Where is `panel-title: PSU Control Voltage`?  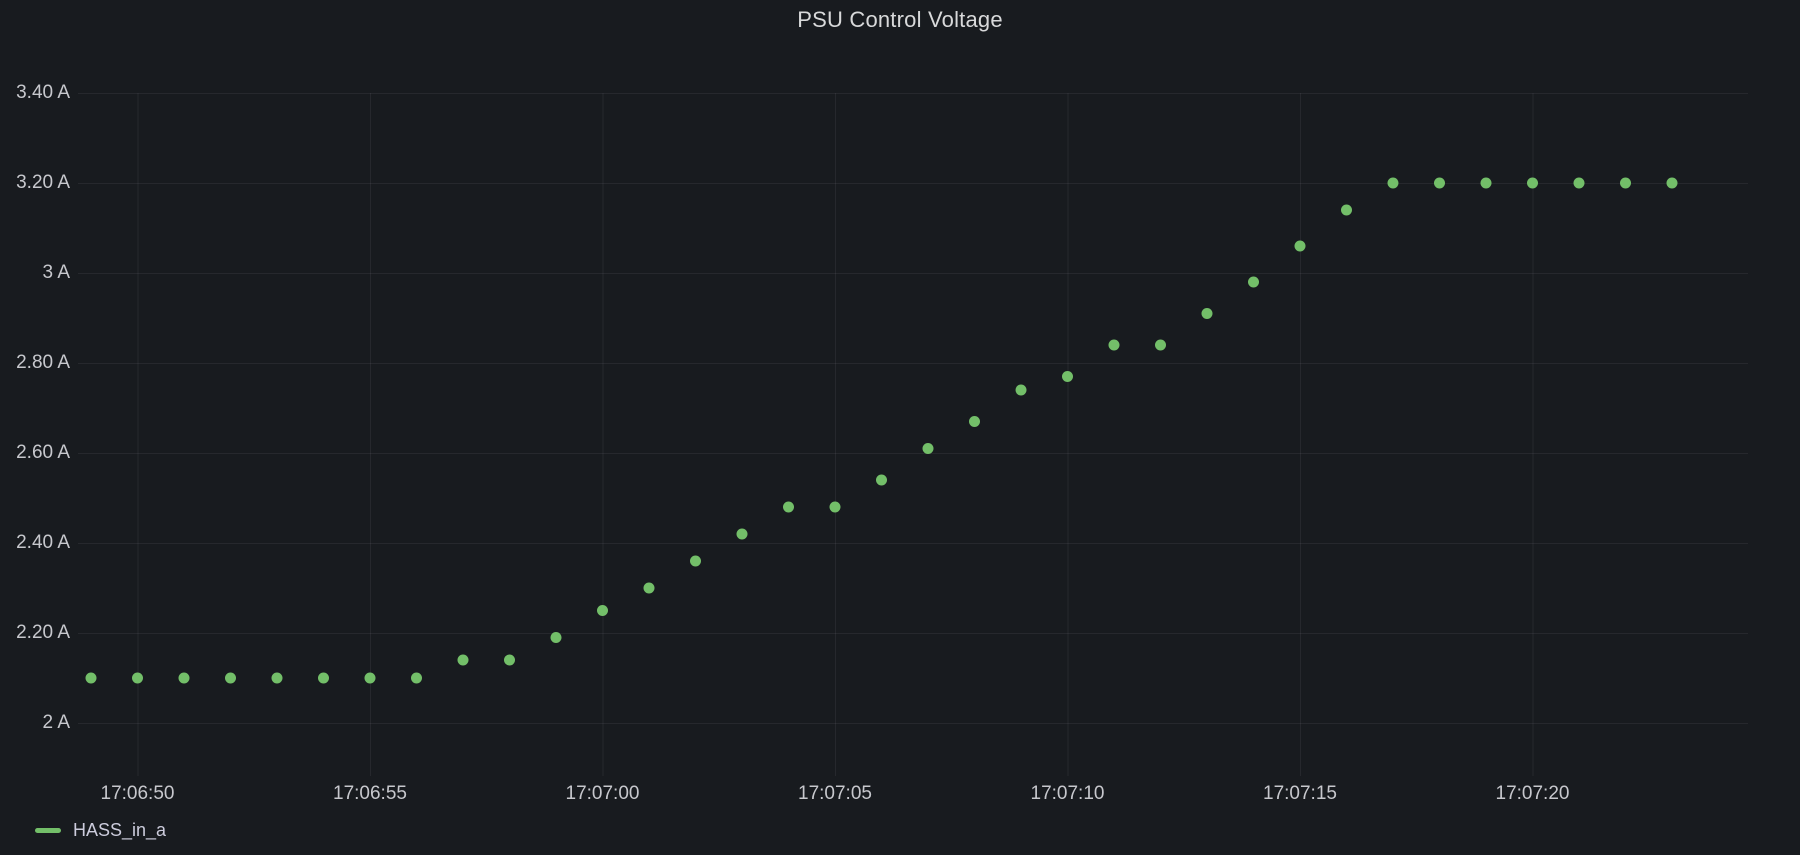
panel-title: PSU Control Voltage is located at coordinates (900, 19).